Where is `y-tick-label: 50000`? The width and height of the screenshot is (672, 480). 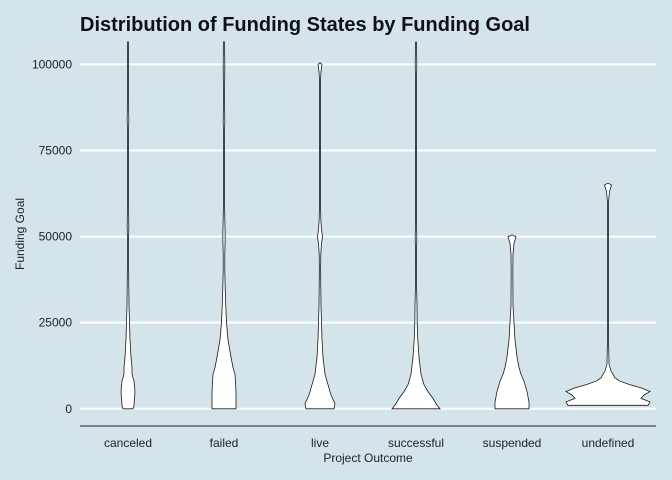
y-tick-label: 50000 is located at coordinates (56, 237).